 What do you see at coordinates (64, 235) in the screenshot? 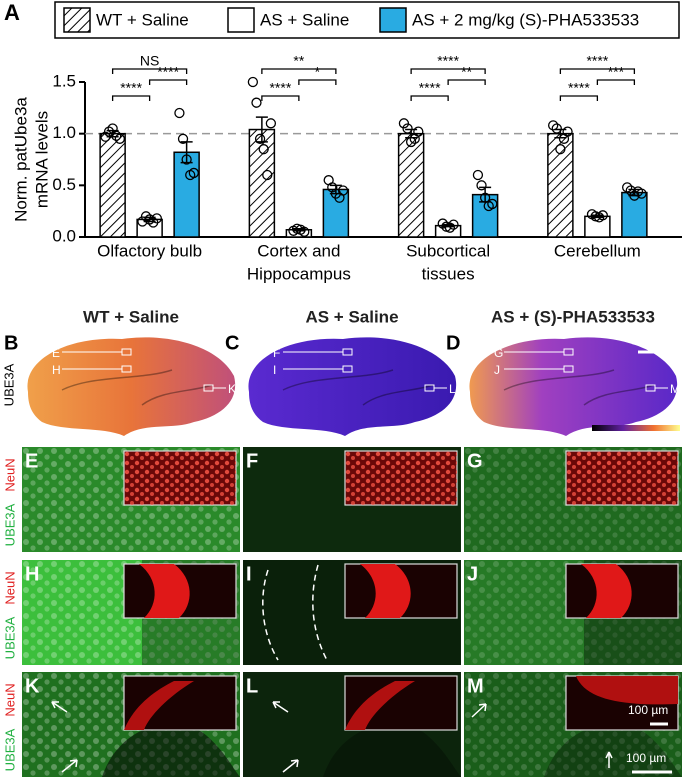
I see `y-tick-label: 0.0` at bounding box center [64, 235].